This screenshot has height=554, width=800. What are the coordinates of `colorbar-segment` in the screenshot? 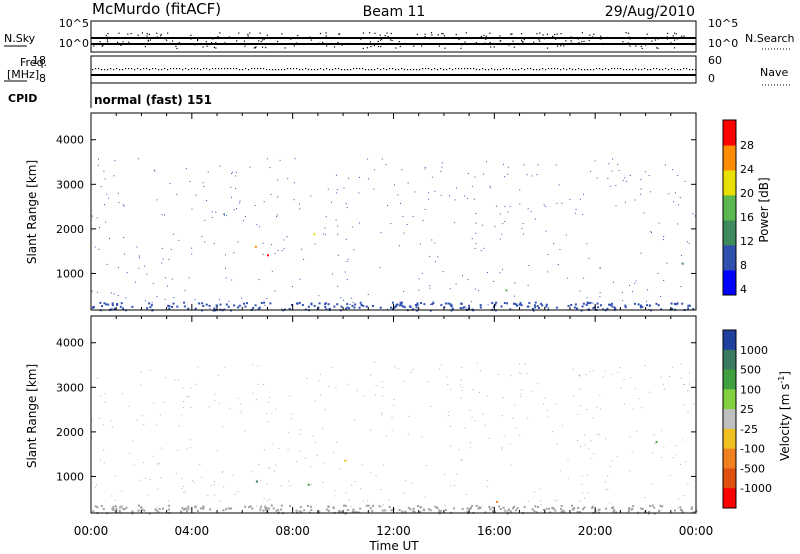 It's located at (729, 258).